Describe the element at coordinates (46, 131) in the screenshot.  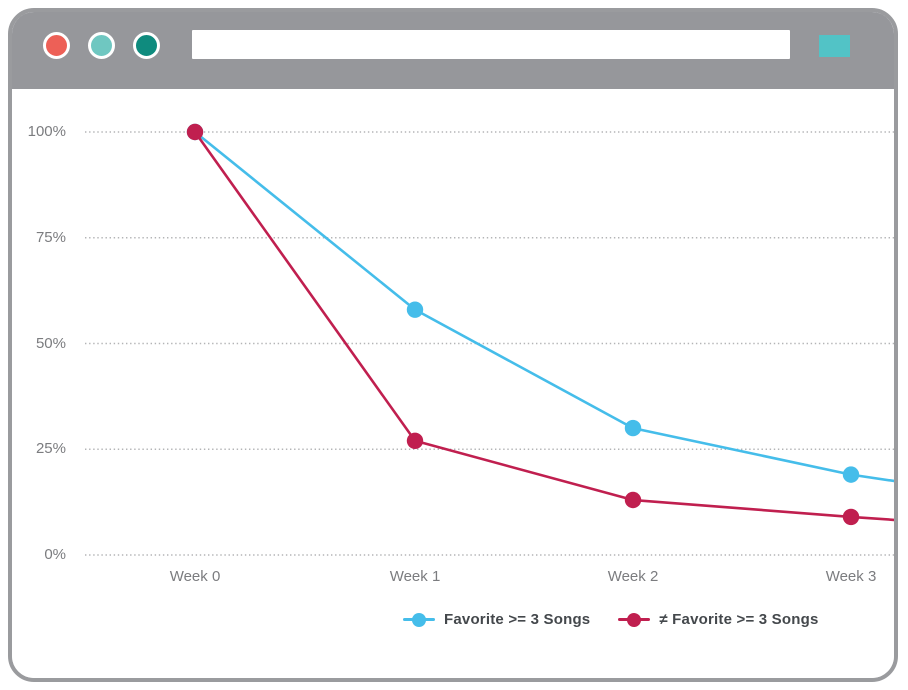
I see `y-axis-label: 100%` at that location.